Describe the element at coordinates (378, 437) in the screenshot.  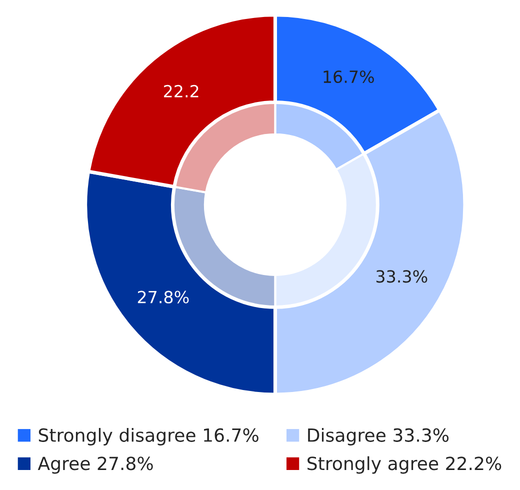
I see `legend-label: Disagree 33.3%` at that location.